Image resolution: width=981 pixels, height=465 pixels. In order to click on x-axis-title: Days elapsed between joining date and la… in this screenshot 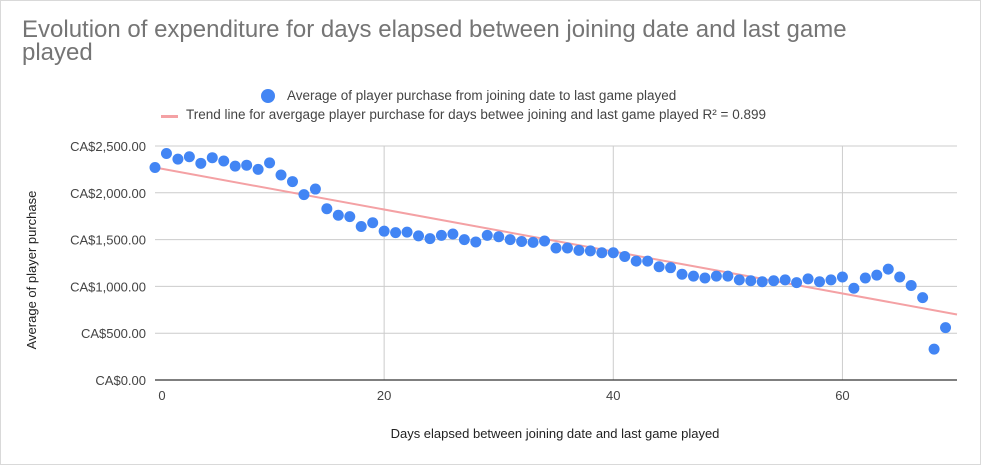, I will do `click(555, 433)`.